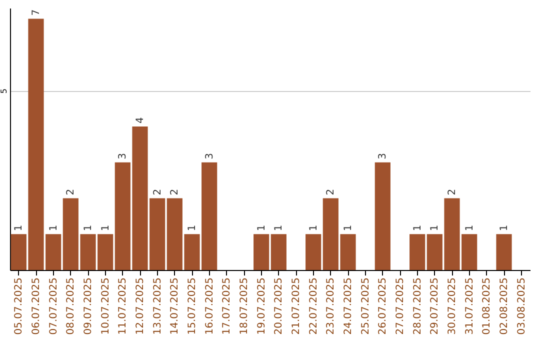 The width and height of the screenshot is (540, 340). I want to click on x-tick-label: 19.07.2025, so click(262, 306).